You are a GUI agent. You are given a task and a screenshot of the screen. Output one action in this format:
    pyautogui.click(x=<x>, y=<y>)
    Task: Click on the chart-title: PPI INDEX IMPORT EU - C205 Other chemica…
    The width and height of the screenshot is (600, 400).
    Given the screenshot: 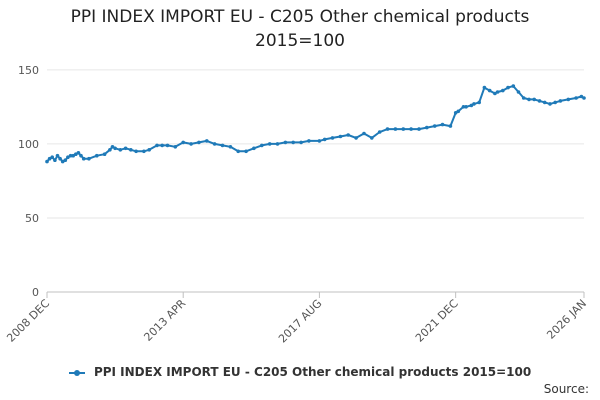 What is the action you would take?
    pyautogui.click(x=300, y=29)
    